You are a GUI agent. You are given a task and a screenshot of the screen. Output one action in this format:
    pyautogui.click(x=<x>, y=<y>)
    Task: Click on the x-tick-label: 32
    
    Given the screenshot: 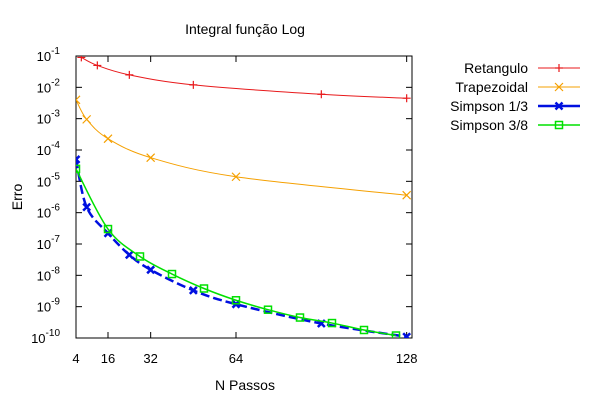 What is the action you would take?
    pyautogui.click(x=150, y=358)
    